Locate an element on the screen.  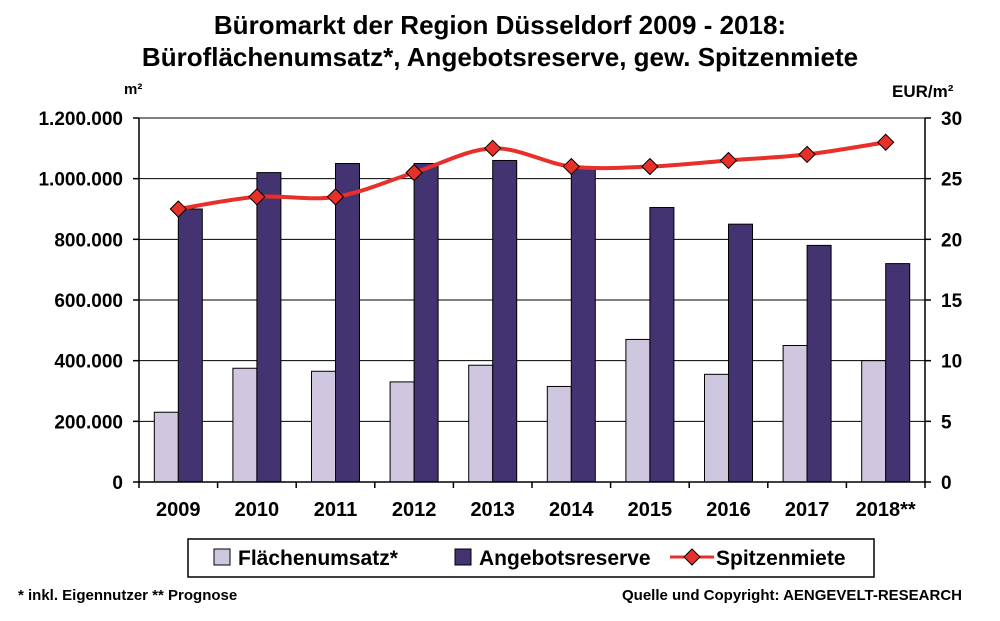
point-spitzenmiete-2015 is located at coordinates (650, 166).